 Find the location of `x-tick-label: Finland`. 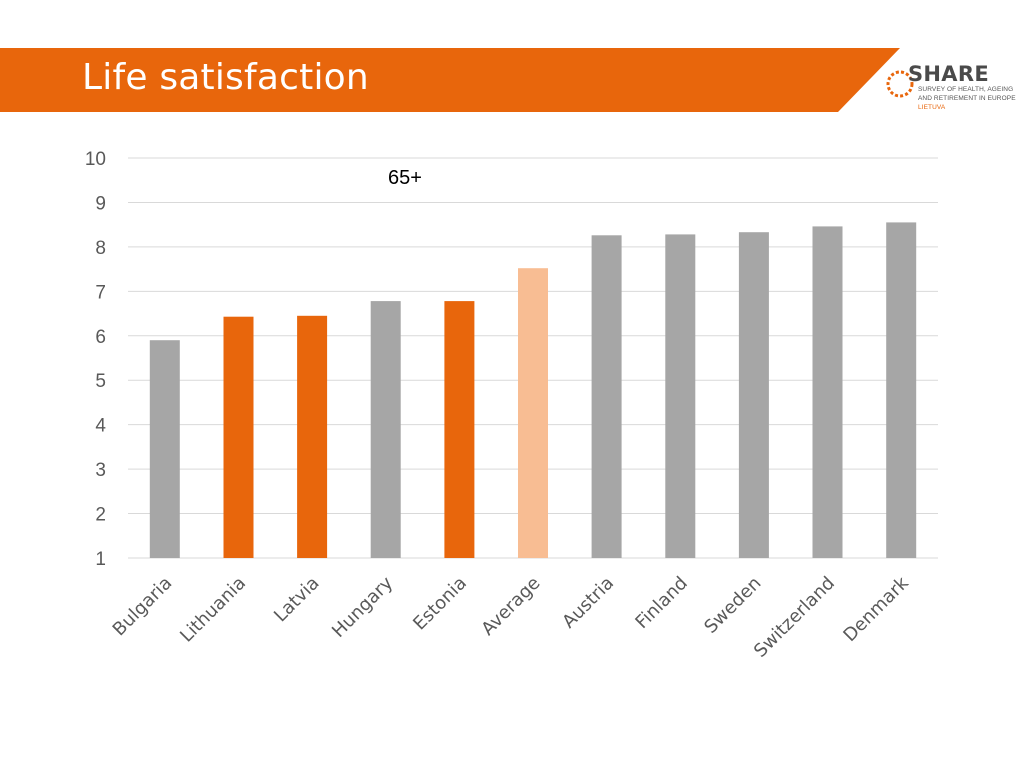

x-tick-label: Finland is located at coordinates (661, 603).